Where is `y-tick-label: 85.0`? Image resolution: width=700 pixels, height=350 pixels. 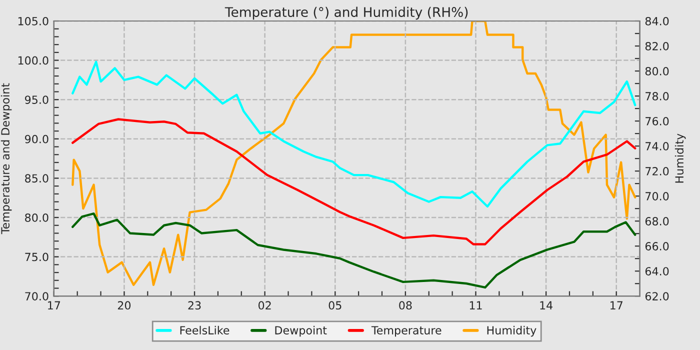
y-tick-label: 85.0 is located at coordinates (36, 178).